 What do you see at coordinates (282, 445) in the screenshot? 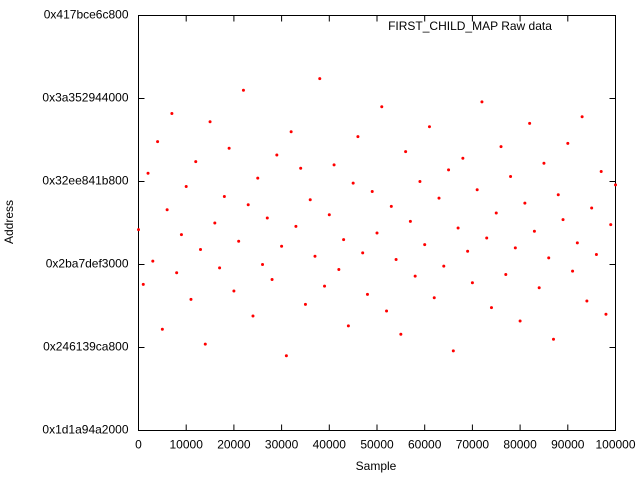
I see `x-tick-label: 30000` at bounding box center [282, 445].